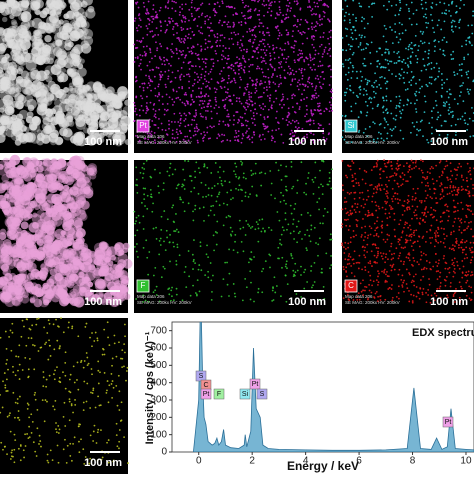 Image resolution: width=474 pixels, height=479 pixels. What do you see at coordinates (307, 302) in the screenshot?
I see `scale-label: 100 nm` at bounding box center [307, 302].